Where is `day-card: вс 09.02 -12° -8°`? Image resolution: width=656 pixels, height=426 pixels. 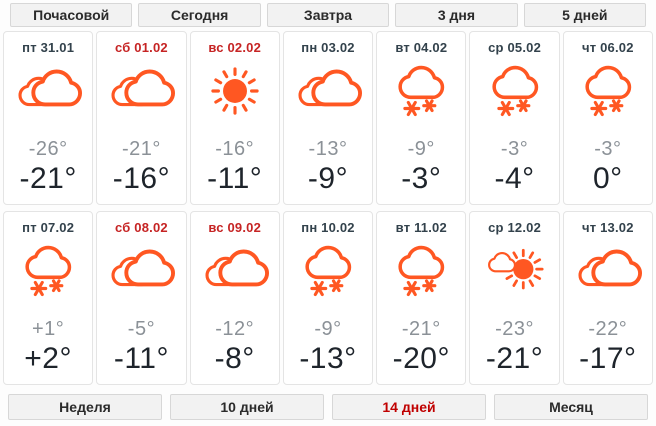
day-card: вс 09.02 -12° -8° is located at coordinates (234, 298).